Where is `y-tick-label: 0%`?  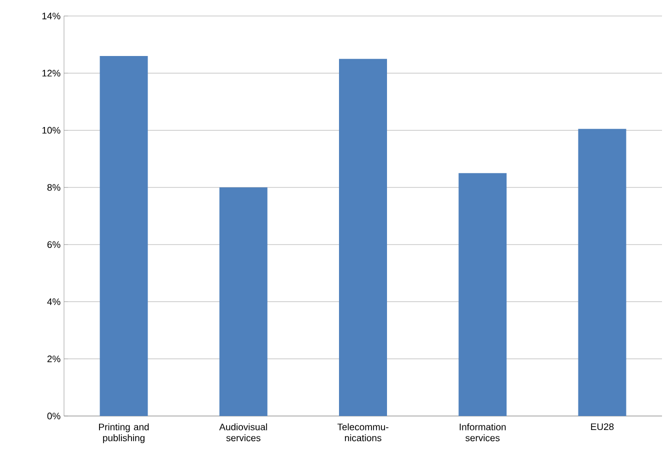
y-tick-label: 0% is located at coordinates (53, 416).